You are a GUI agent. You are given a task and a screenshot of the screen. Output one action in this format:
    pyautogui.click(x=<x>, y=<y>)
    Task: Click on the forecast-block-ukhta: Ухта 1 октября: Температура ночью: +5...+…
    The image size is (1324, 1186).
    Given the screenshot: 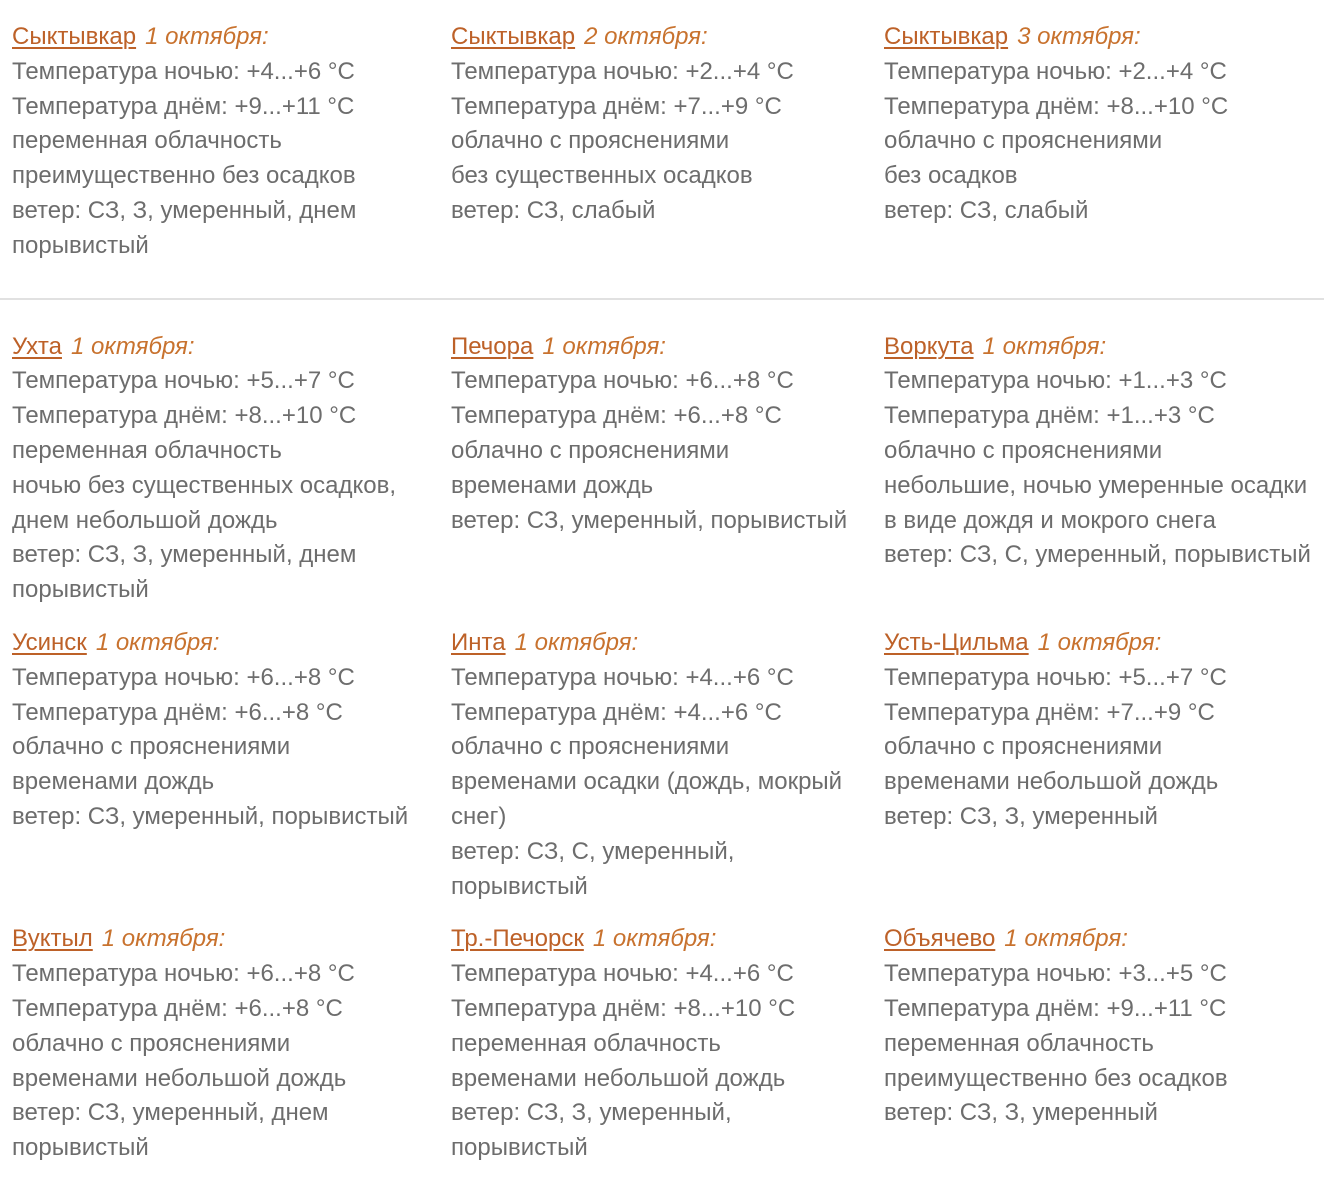 What is the action you would take?
    pyautogui.click(x=219, y=469)
    